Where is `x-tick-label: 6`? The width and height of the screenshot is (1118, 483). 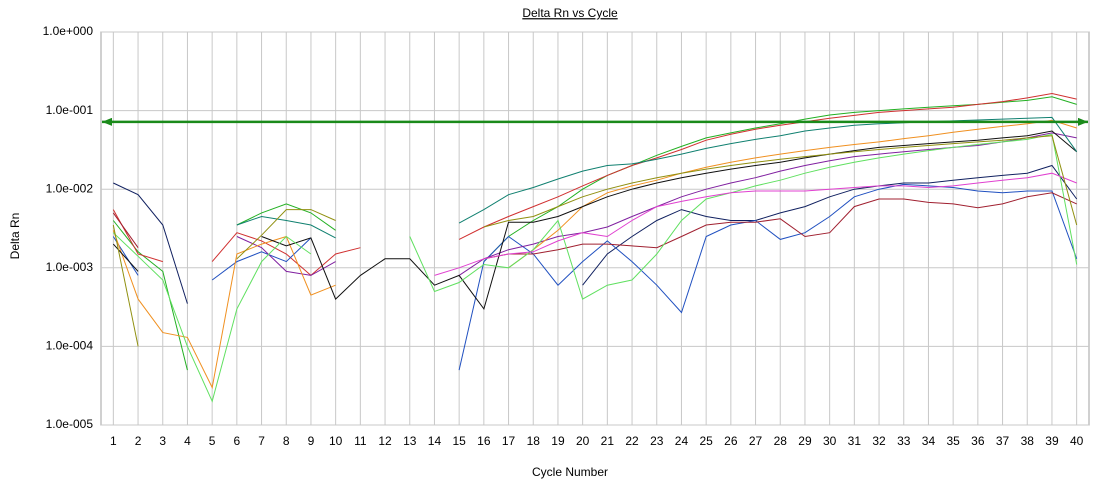 x-tick-label: 6 is located at coordinates (237, 441).